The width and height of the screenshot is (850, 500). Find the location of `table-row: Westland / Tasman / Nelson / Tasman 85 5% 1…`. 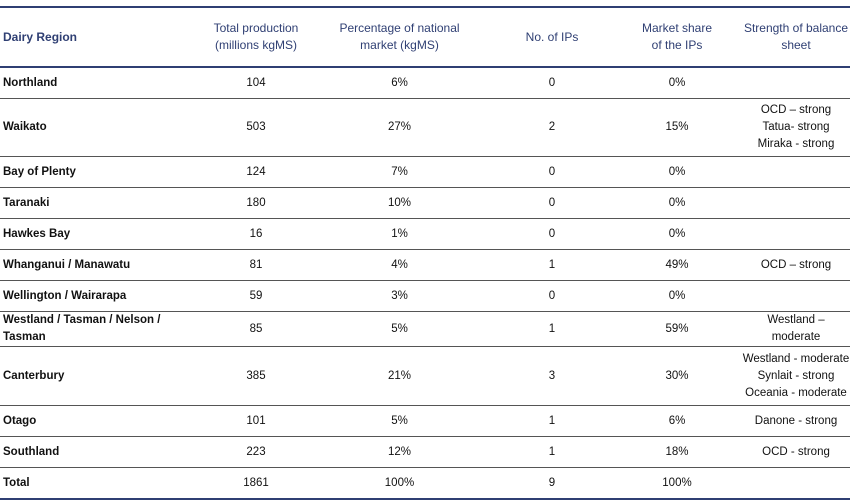

table-row: Westland / Tasman / Nelson / Tasman 85 5% 1… is located at coordinates (425, 329).